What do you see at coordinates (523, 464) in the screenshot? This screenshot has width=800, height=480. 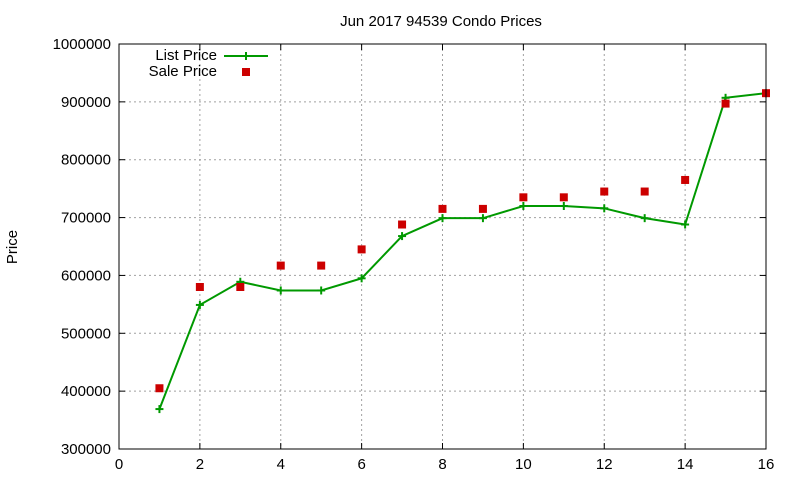 I see `x-tick-label: 10` at bounding box center [523, 464].